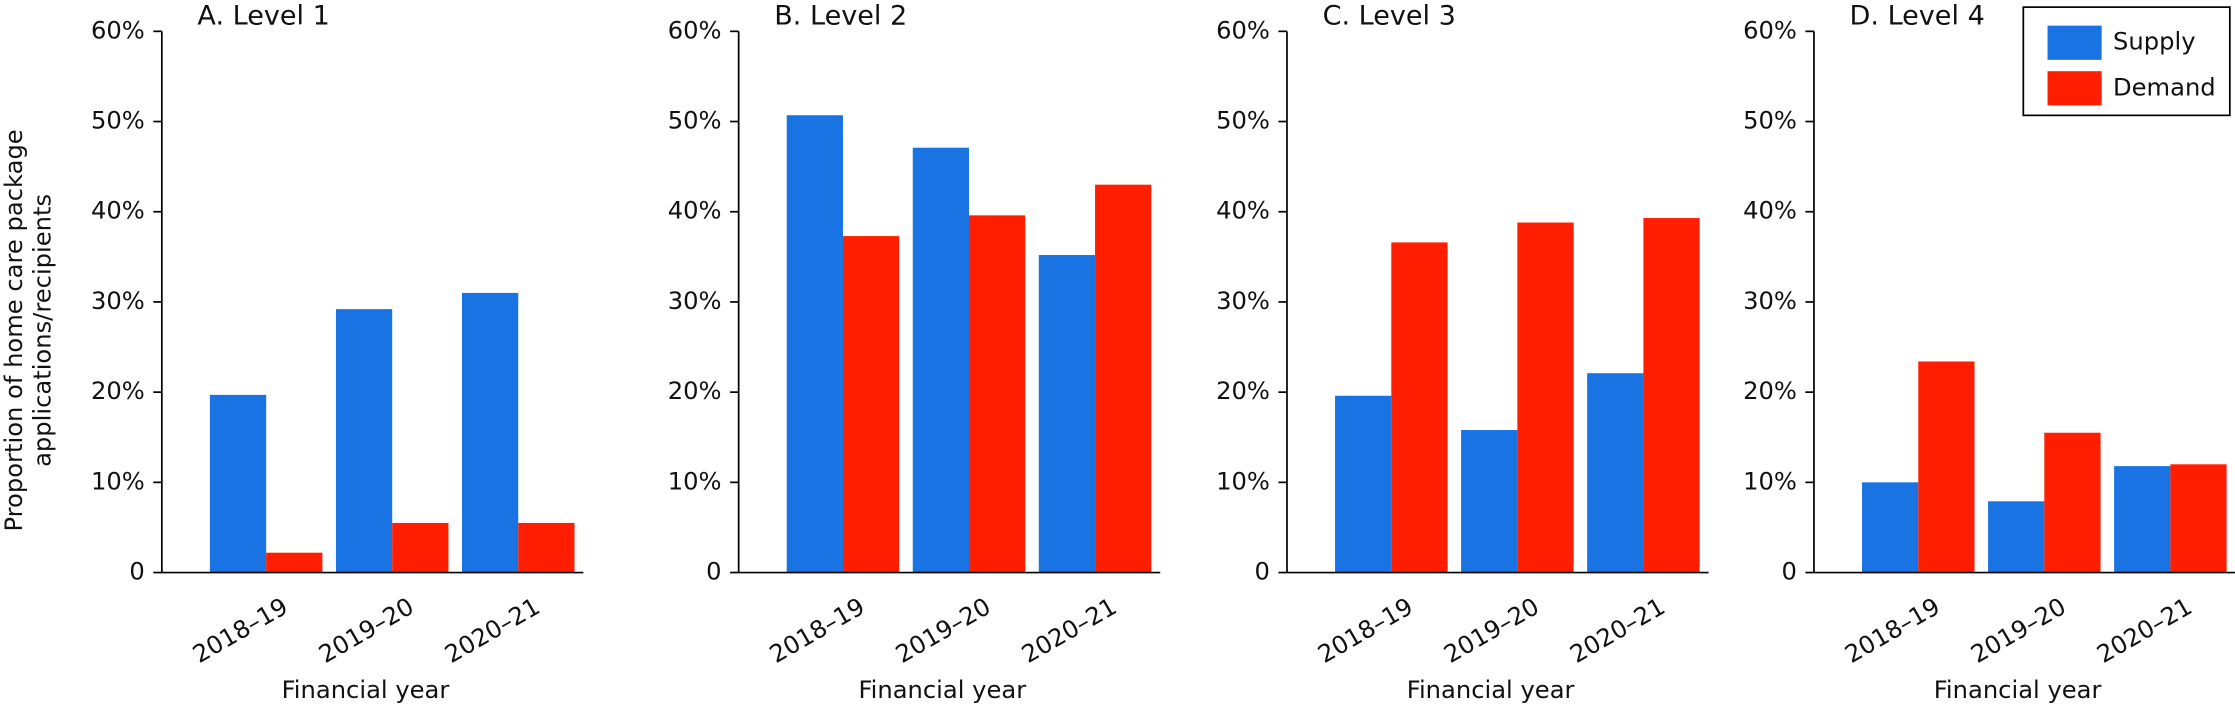 This screenshot has width=2235, height=705. Describe the element at coordinates (1389, 16) in the screenshot. I see `chart-title: C. Level 3` at that location.